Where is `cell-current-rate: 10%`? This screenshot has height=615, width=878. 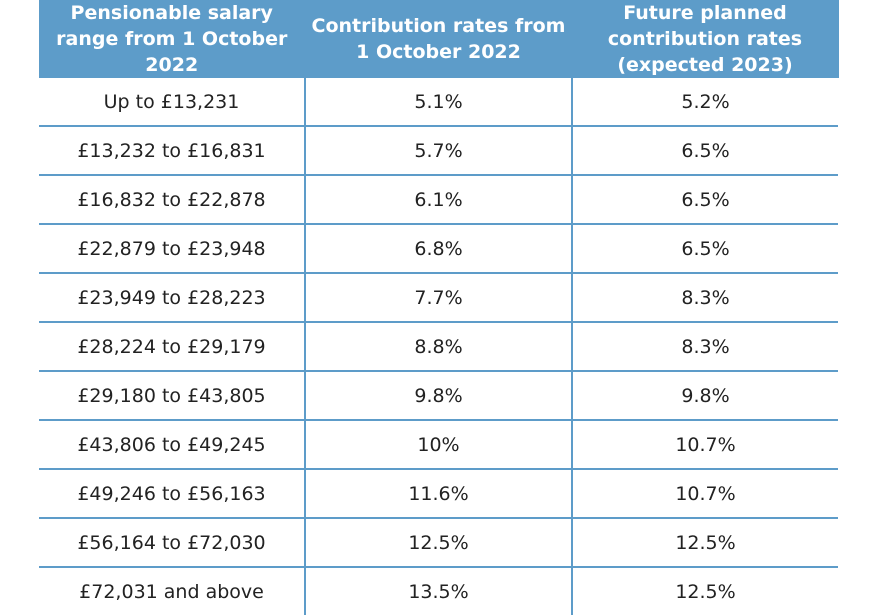
cell-current-rate: 10% is located at coordinates (438, 445).